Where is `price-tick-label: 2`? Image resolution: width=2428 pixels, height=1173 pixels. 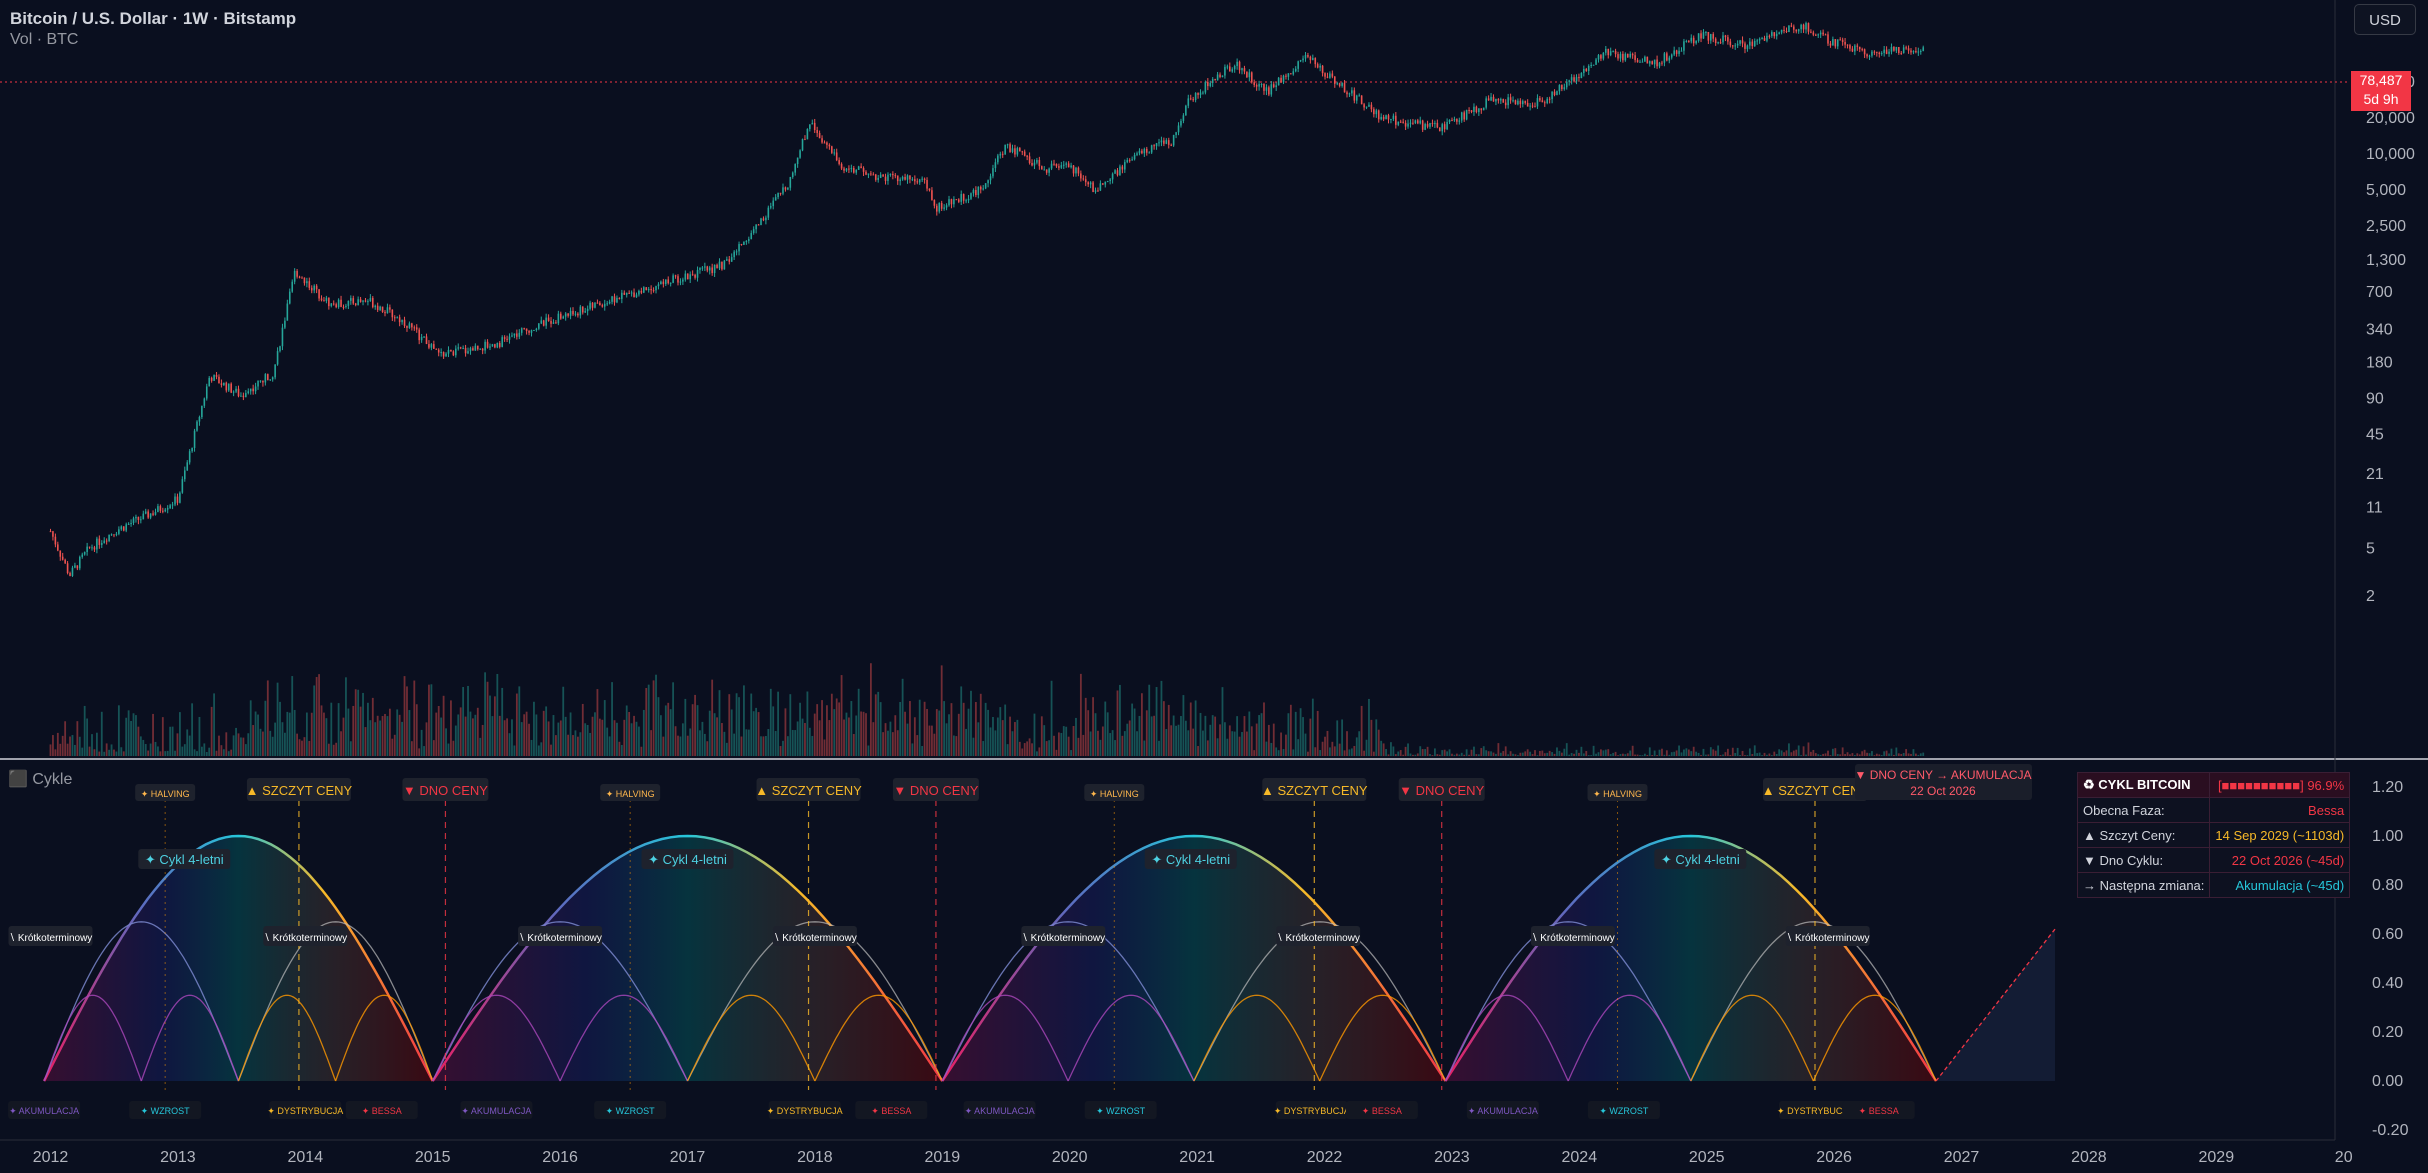 price-tick-label: 2 is located at coordinates (2370, 596).